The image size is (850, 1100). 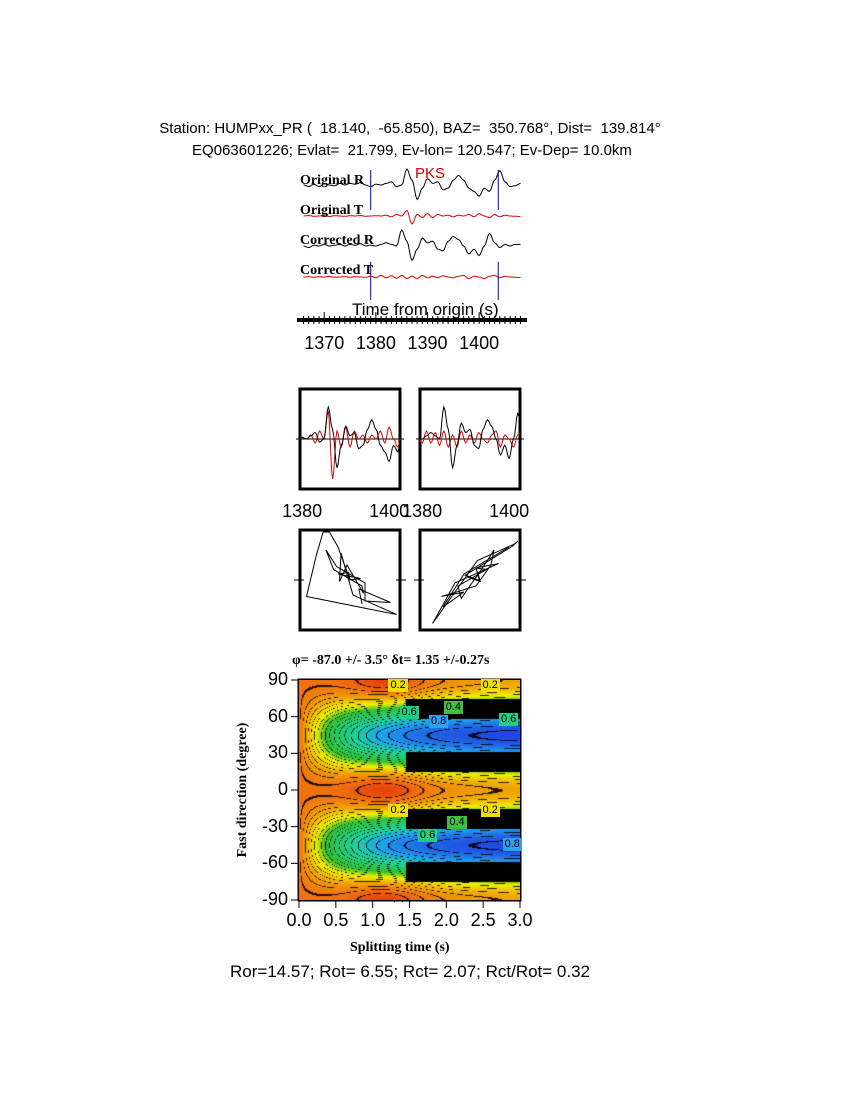 What do you see at coordinates (373, 920) in the screenshot?
I see `heatmap-xtick-label: 1.0` at bounding box center [373, 920].